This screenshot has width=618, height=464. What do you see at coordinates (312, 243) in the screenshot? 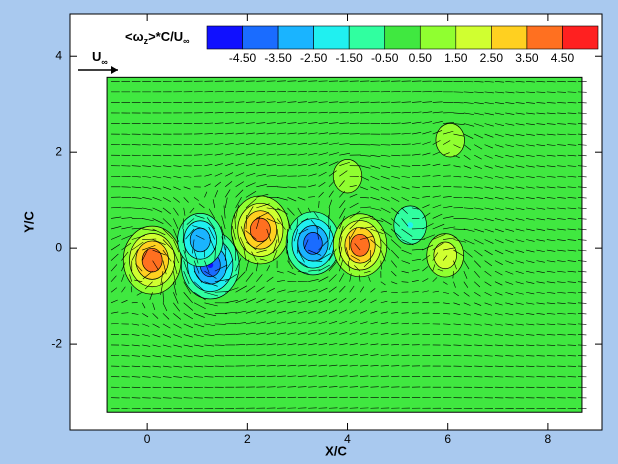
I see `vortex-core` at bounding box center [312, 243].